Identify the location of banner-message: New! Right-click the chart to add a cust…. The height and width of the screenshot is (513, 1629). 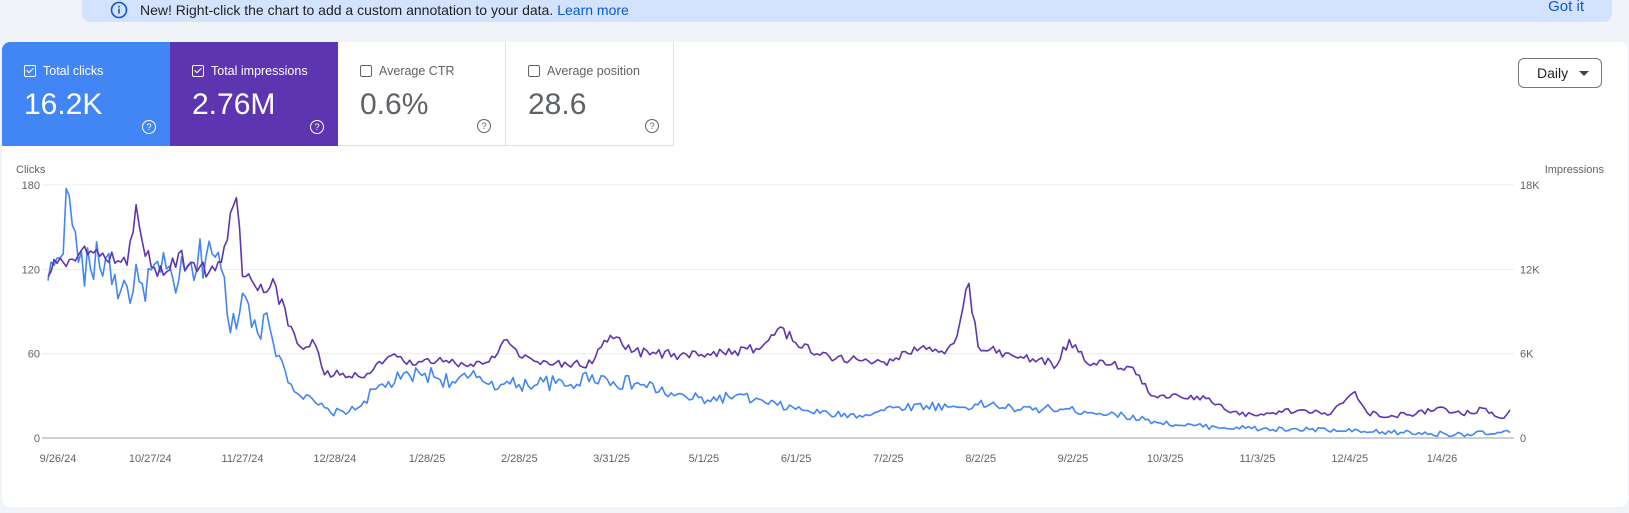
(347, 10).